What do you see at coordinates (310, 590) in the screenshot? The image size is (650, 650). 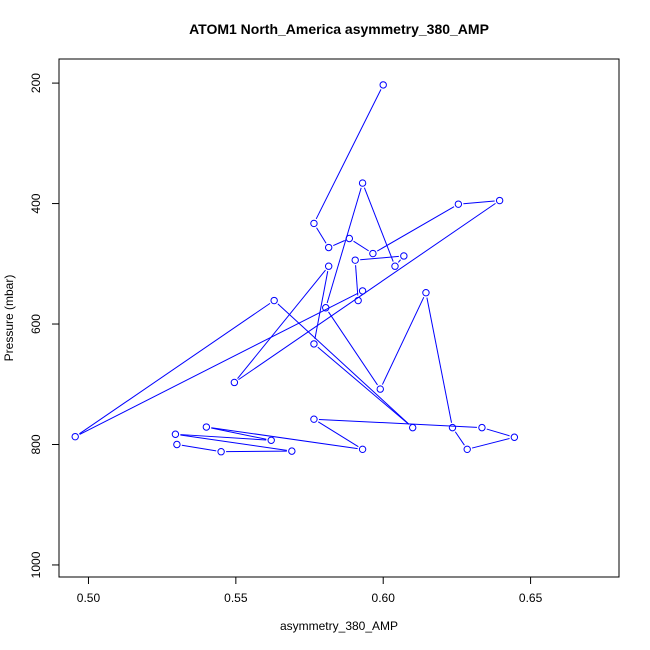 I see `x-axis: 0.50 0.55 0.60 0.65` at bounding box center [310, 590].